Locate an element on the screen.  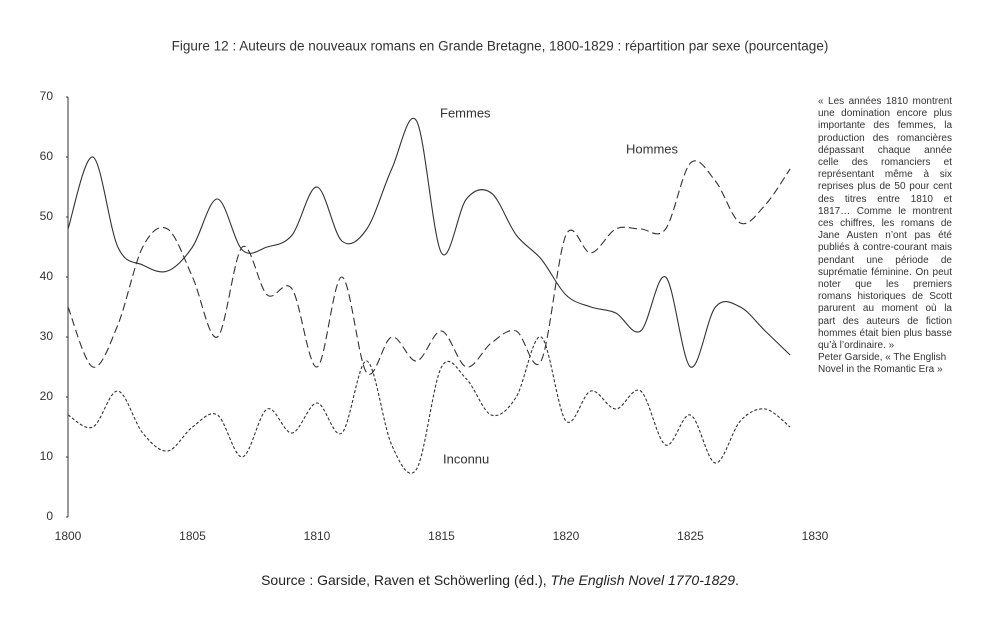
series-label: Femmes is located at coordinates (465, 112).